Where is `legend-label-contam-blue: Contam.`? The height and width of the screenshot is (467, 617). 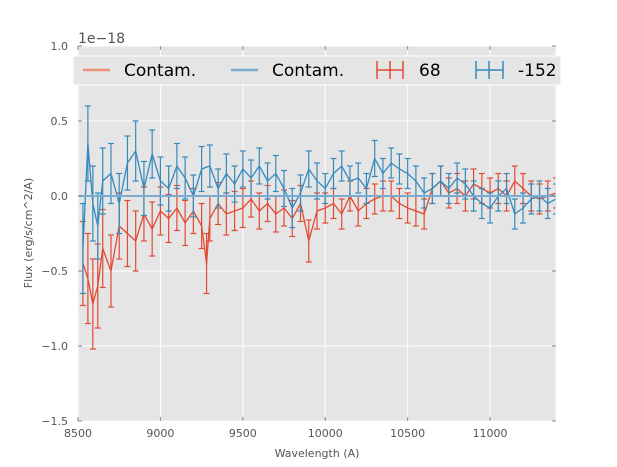
legend-label-contam-blue: Contam. is located at coordinates (308, 71).